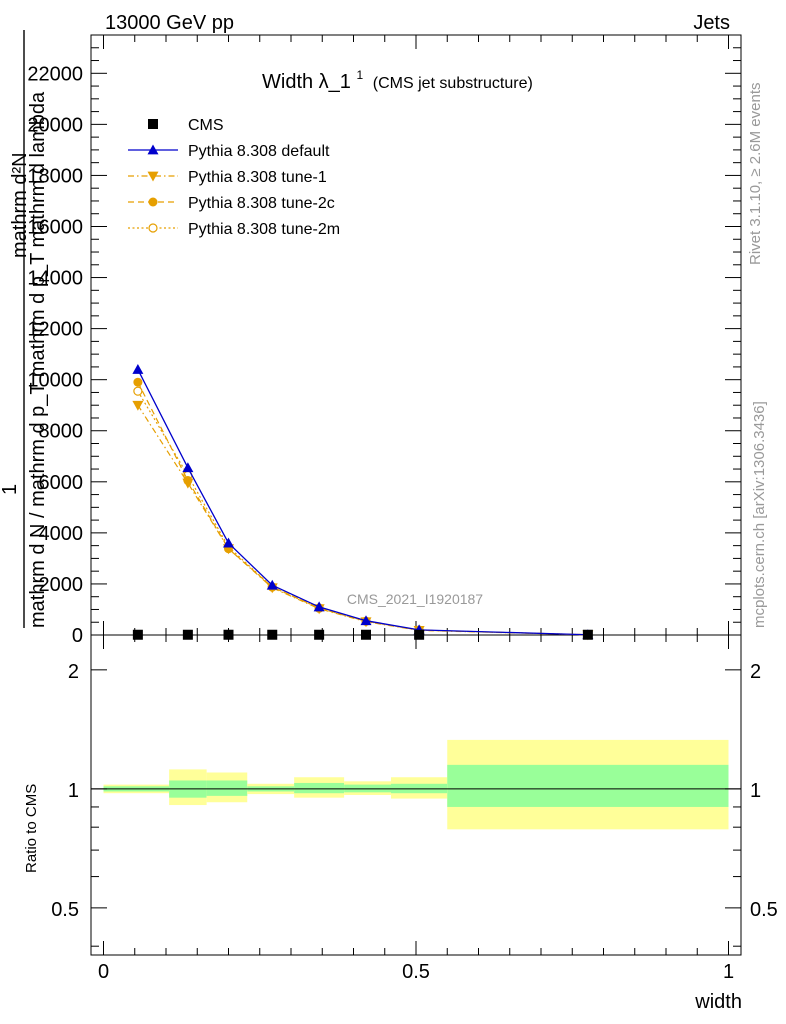 This screenshot has width=786, height=1024. What do you see at coordinates (711, 23) in the screenshot?
I see `header-right: Jets` at bounding box center [711, 23].